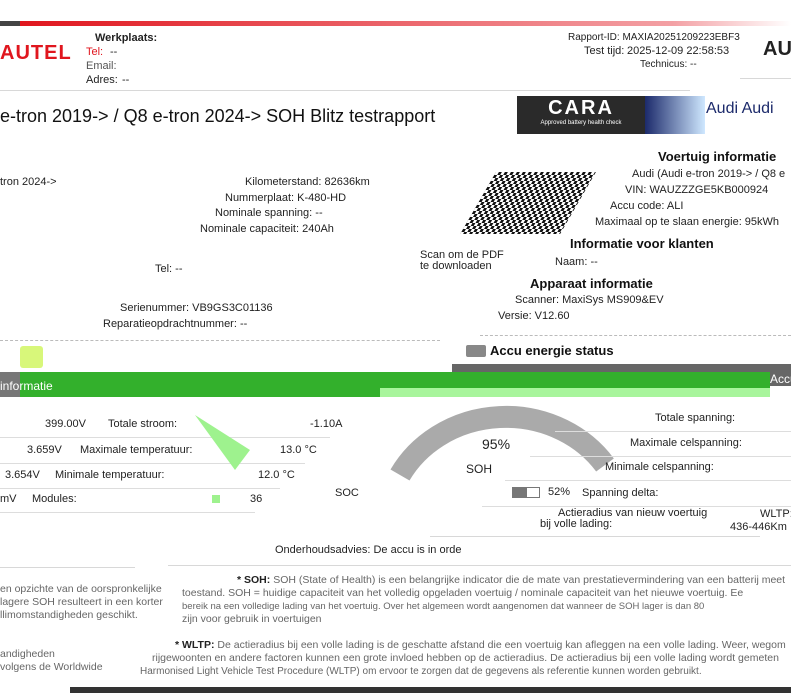 The height and width of the screenshot is (693, 791). What do you see at coordinates (697, 190) in the screenshot?
I see `vin: VIN: WAUZZZGE5KB000924` at bounding box center [697, 190].